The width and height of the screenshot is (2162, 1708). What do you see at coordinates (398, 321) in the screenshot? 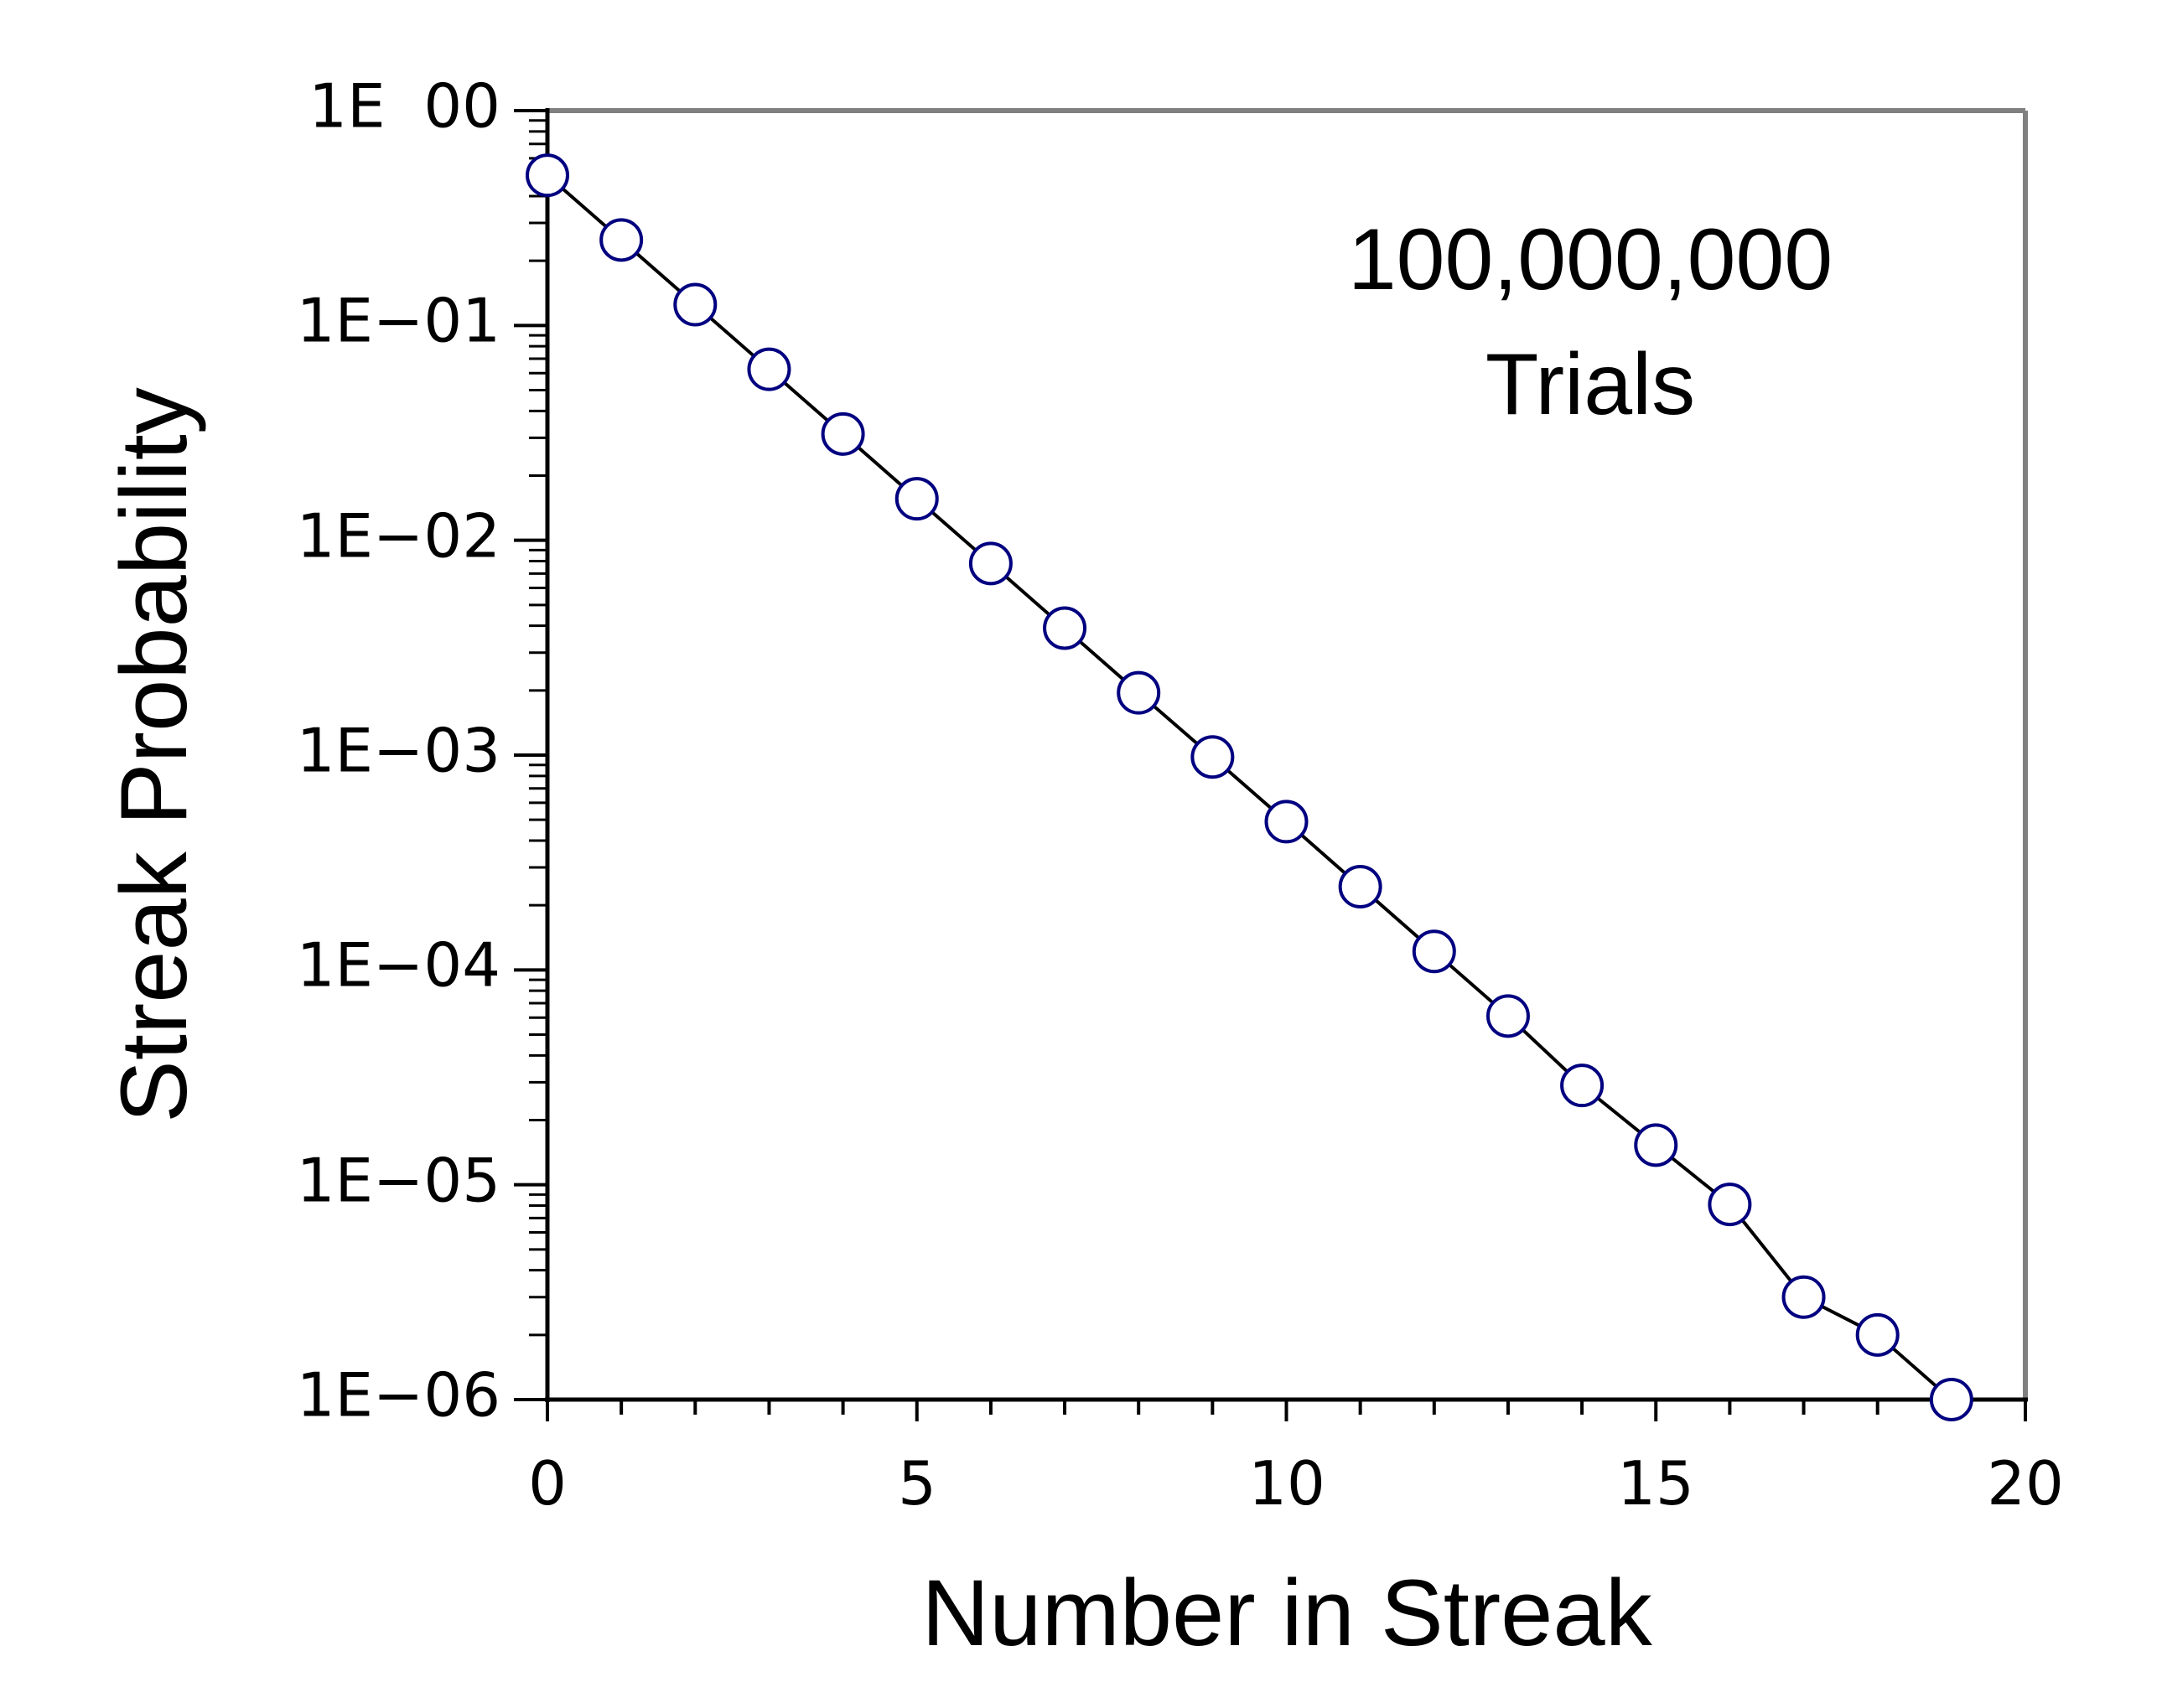
I see `y-tick-label: 1E−01` at bounding box center [398, 321].